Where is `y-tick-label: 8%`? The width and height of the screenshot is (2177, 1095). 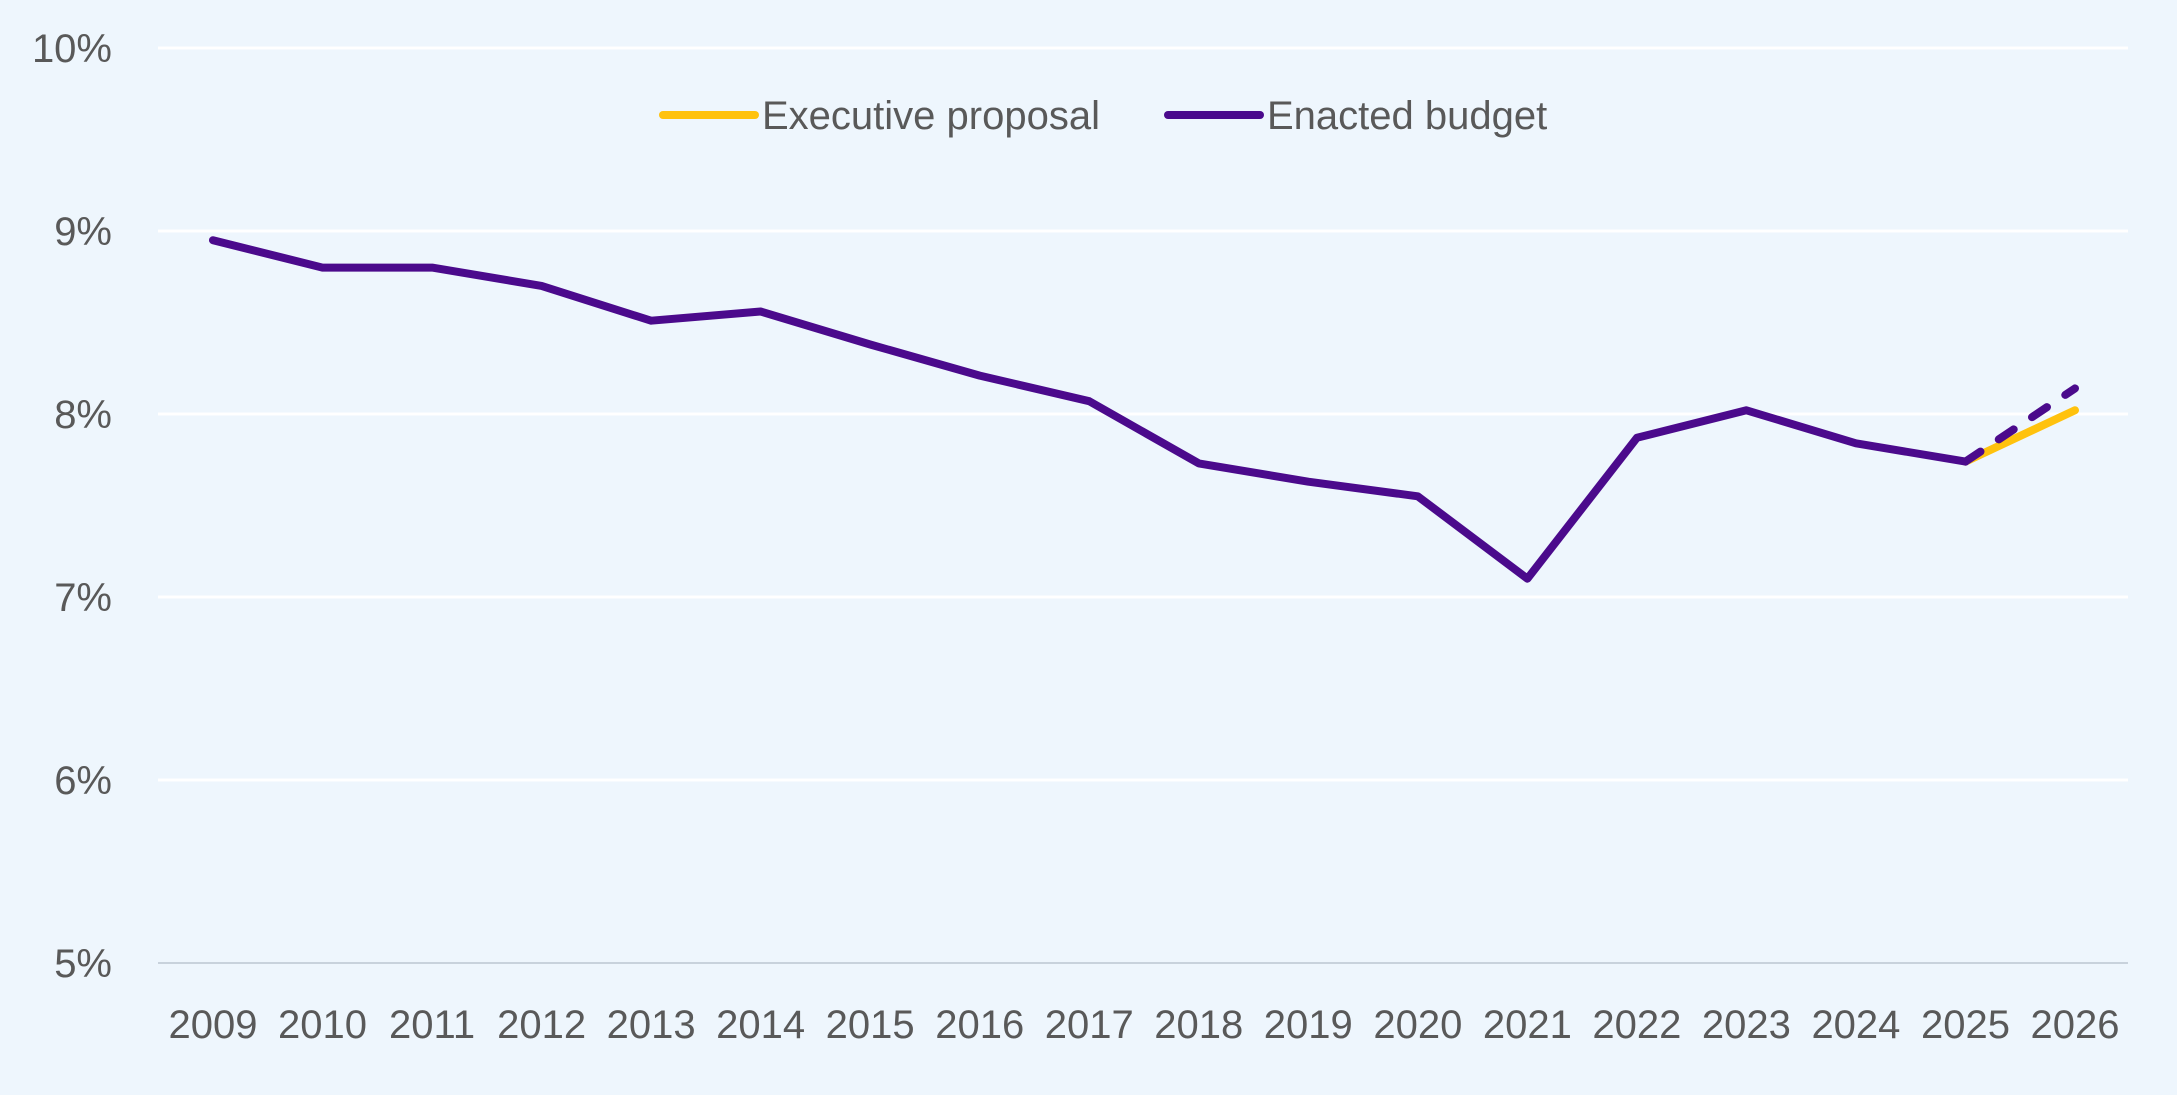
y-tick-label: 8% is located at coordinates (83, 415).